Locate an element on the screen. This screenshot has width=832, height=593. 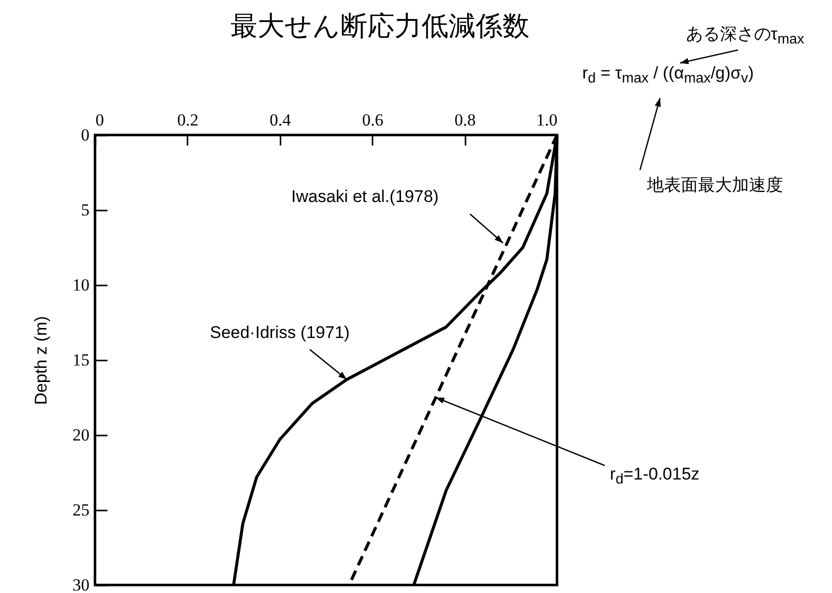
text: ある深さのτ$_{max}$ is located at coordinates (745, 35).